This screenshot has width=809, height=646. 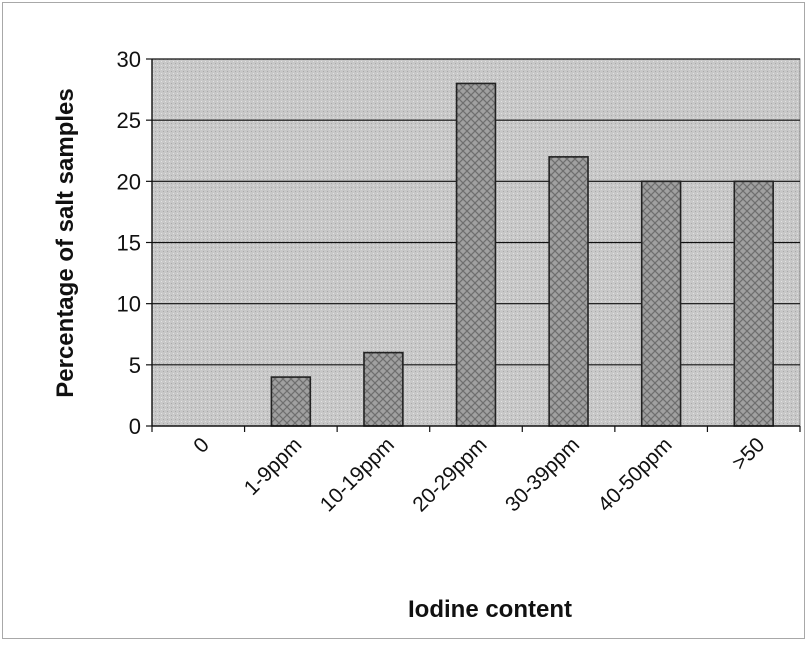 What do you see at coordinates (135, 365) in the screenshot?
I see `y-tick-label: 5` at bounding box center [135, 365].